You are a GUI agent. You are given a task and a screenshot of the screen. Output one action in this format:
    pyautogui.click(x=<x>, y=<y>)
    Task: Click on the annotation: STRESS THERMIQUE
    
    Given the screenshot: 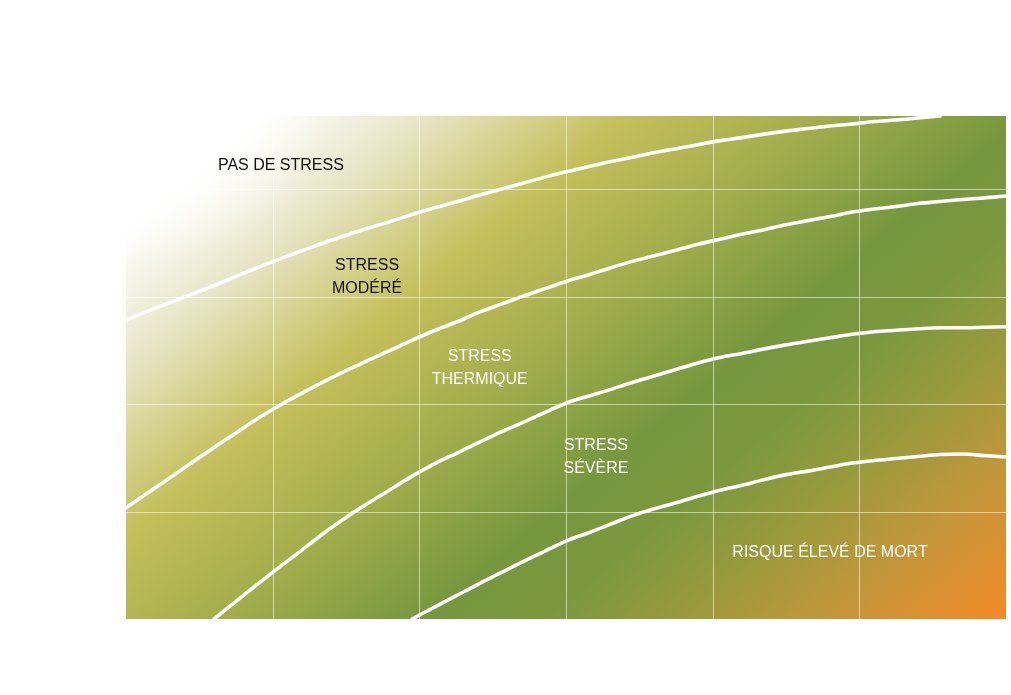 What is the action you would take?
    pyautogui.click(x=479, y=366)
    